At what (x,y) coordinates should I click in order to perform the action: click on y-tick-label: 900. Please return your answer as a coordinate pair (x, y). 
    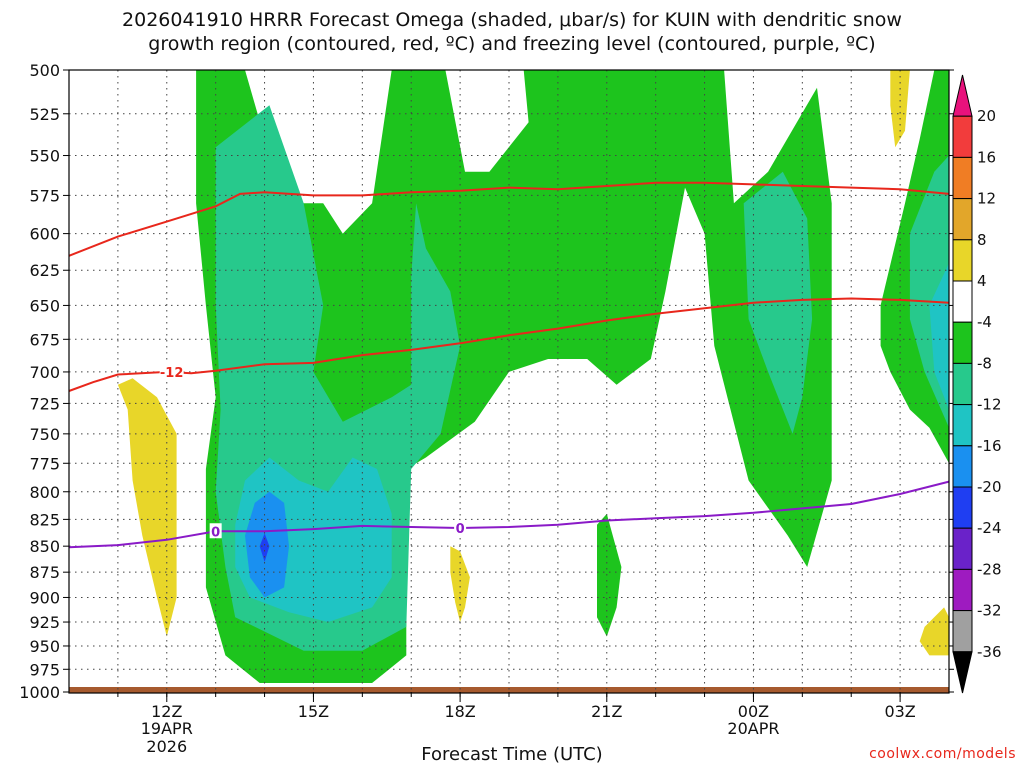
    Looking at the image, I should click on (44, 597).